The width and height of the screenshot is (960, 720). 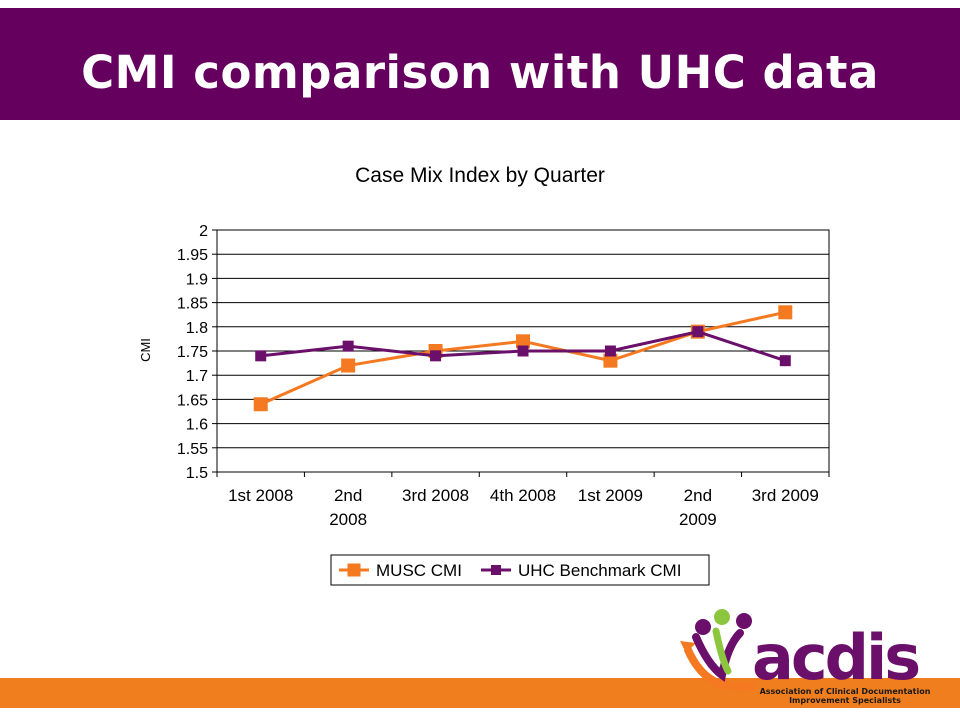 What do you see at coordinates (192, 449) in the screenshot?
I see `y-tick-label: 1.55` at bounding box center [192, 449].